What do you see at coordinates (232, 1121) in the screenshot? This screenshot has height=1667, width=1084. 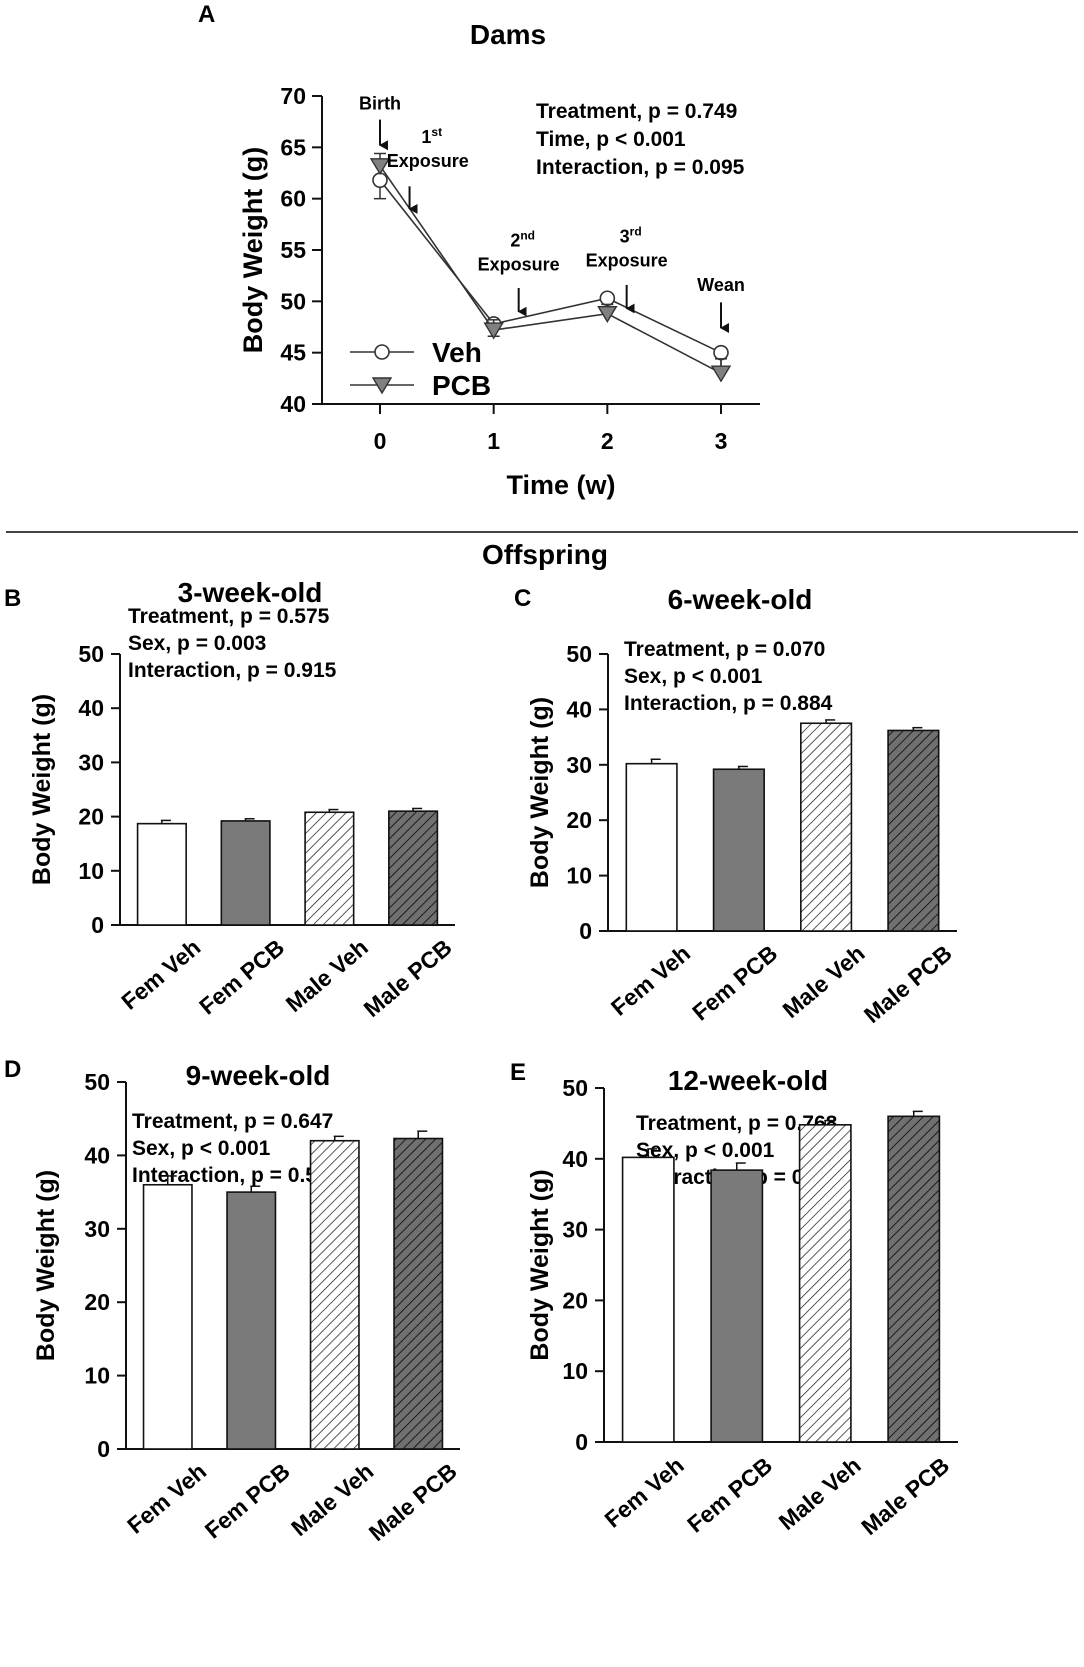 I see `stats-line: Treatment, p = 0.647` at bounding box center [232, 1121].